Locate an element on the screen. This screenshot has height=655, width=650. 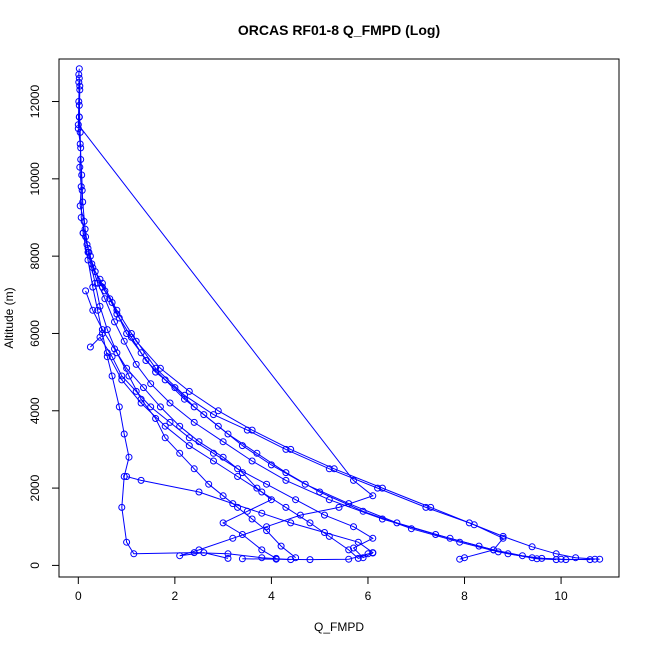
x-tick-label: 6 is located at coordinates (368, 596).